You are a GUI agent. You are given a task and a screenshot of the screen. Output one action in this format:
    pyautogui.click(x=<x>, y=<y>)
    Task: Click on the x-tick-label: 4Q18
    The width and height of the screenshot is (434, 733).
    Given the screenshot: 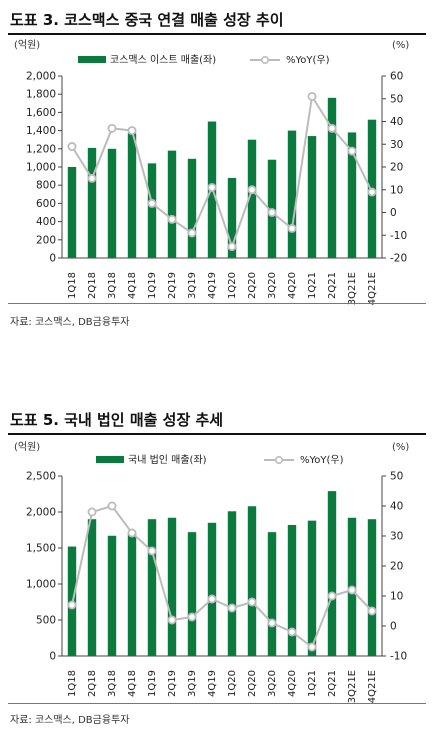 What is the action you would take?
    pyautogui.click(x=132, y=285)
    